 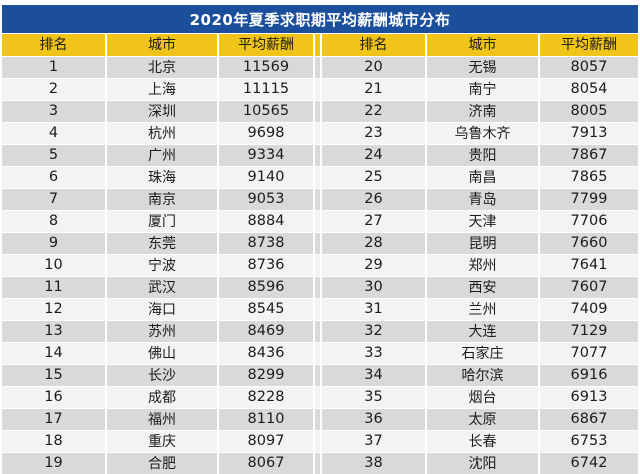 What do you see at coordinates (53, 133) in the screenshot?
I see `rank-cell: 4` at bounding box center [53, 133].